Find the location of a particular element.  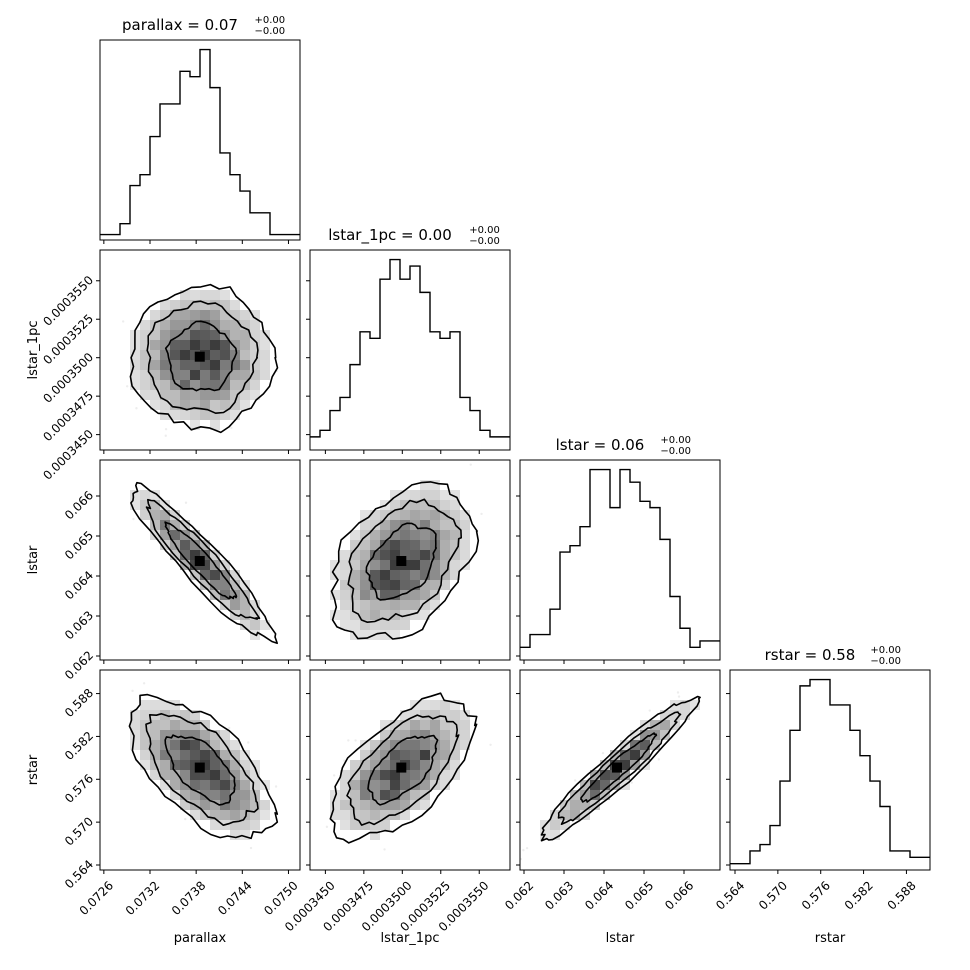

title-sup: +0.00 is located at coordinates (270, 20).